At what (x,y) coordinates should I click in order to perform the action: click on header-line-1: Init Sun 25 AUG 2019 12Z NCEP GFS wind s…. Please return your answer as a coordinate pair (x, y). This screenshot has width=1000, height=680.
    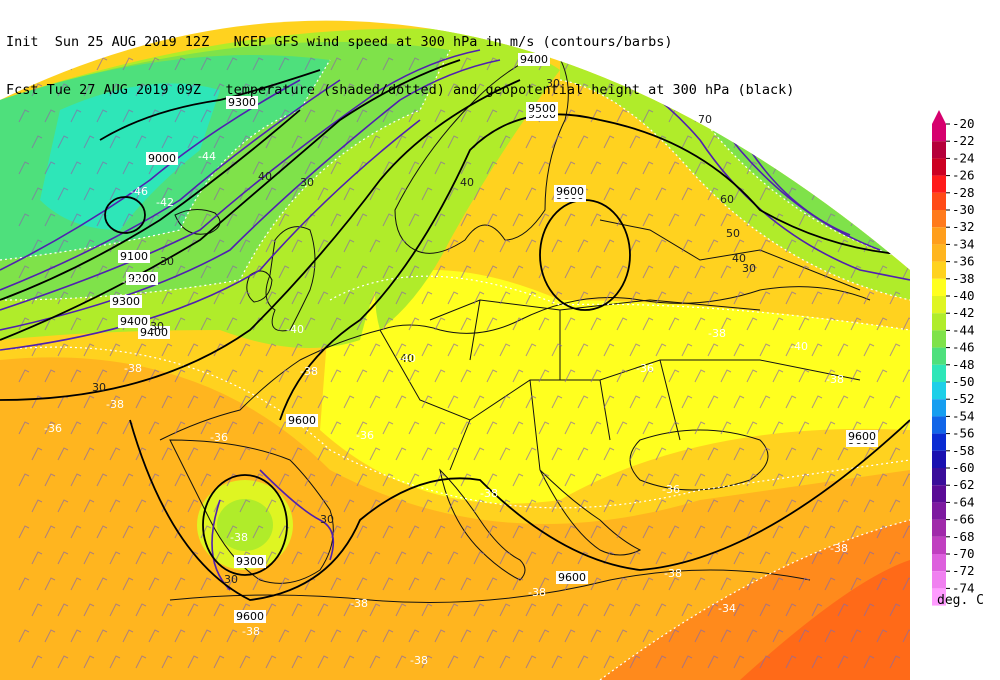
    Looking at the image, I should click on (400, 42).